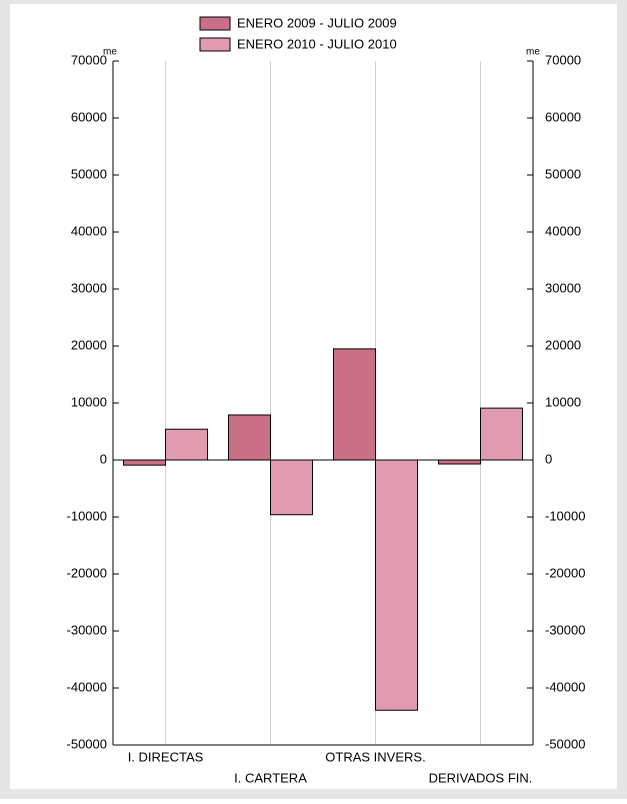 The image size is (627, 804). What do you see at coordinates (563, 344) in the screenshot?
I see `y2-tick-label: 20000` at bounding box center [563, 344].